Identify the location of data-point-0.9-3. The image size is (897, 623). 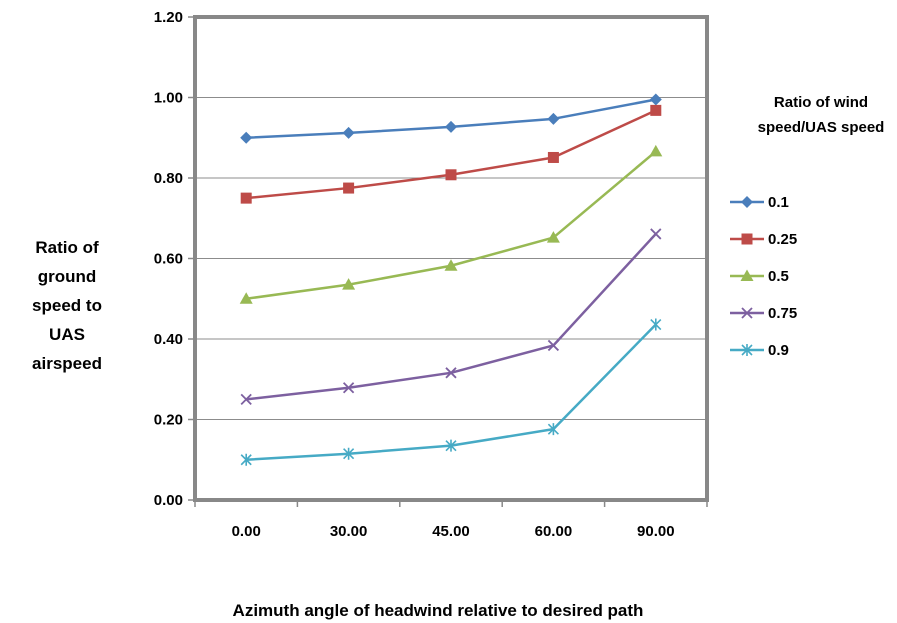
(553, 429).